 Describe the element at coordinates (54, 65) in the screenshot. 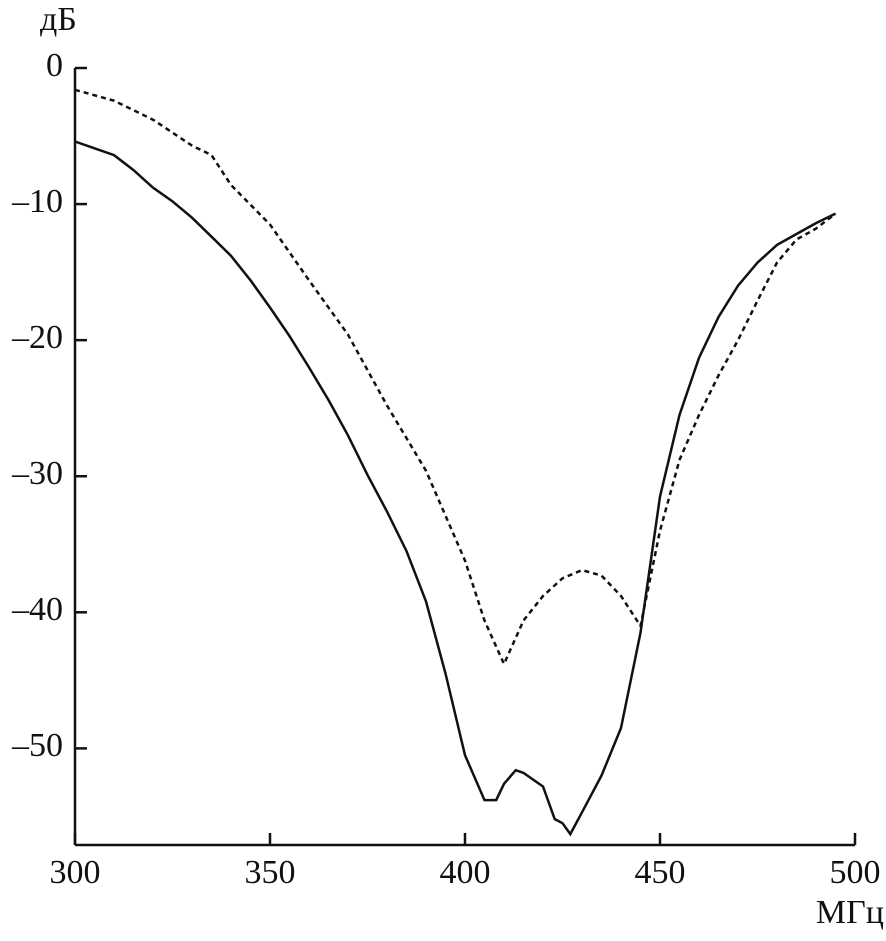

I see `y-tick-label: 0` at that location.